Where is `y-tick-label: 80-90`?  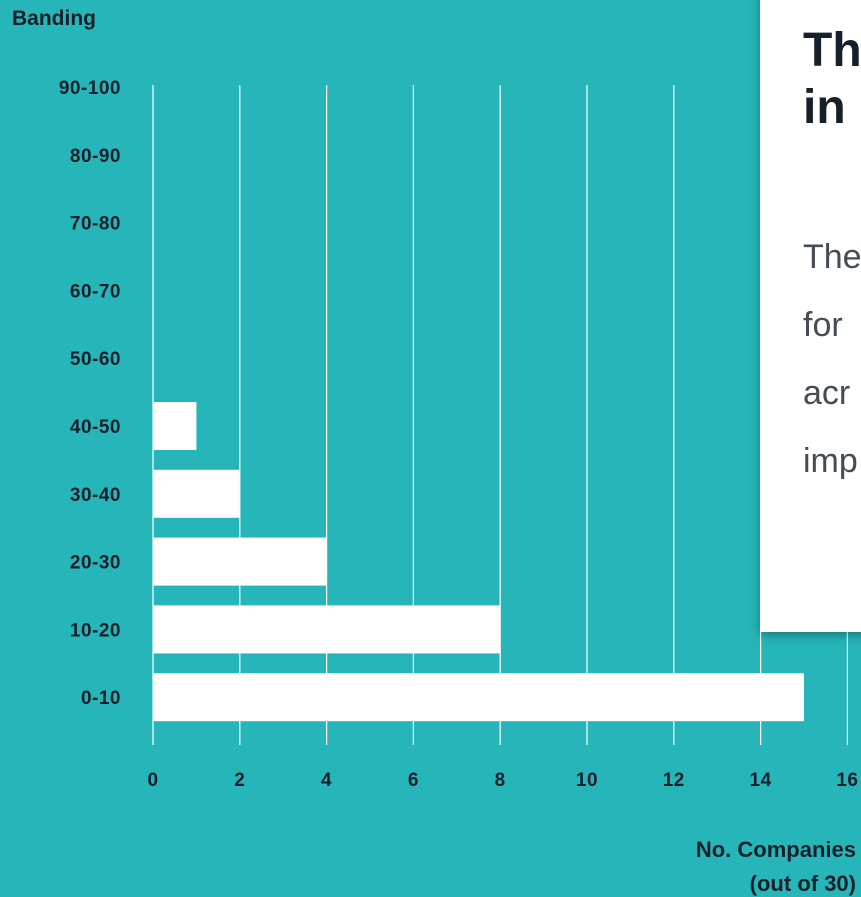
y-tick-label: 80-90 is located at coordinates (95, 156).